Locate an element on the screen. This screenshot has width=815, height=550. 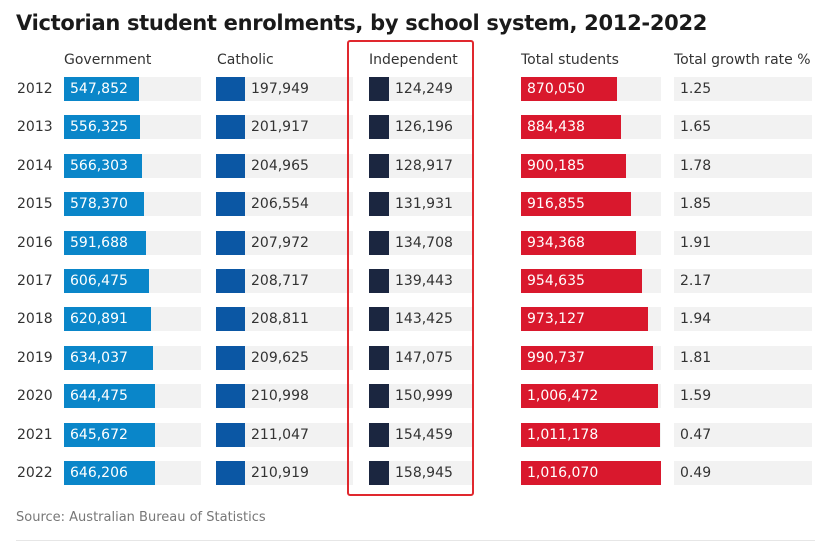
value-independent: 147,075 is located at coordinates (424, 358).